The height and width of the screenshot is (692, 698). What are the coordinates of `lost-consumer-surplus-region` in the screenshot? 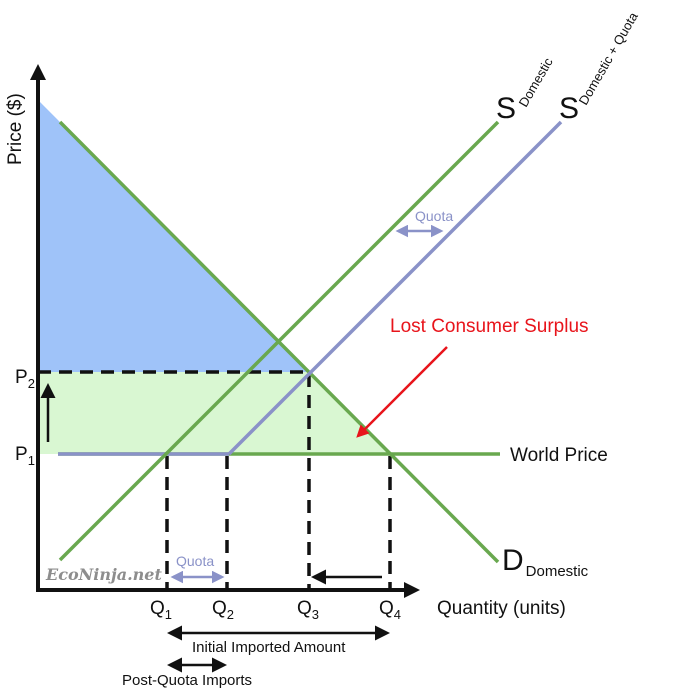 It's located at (214, 413).